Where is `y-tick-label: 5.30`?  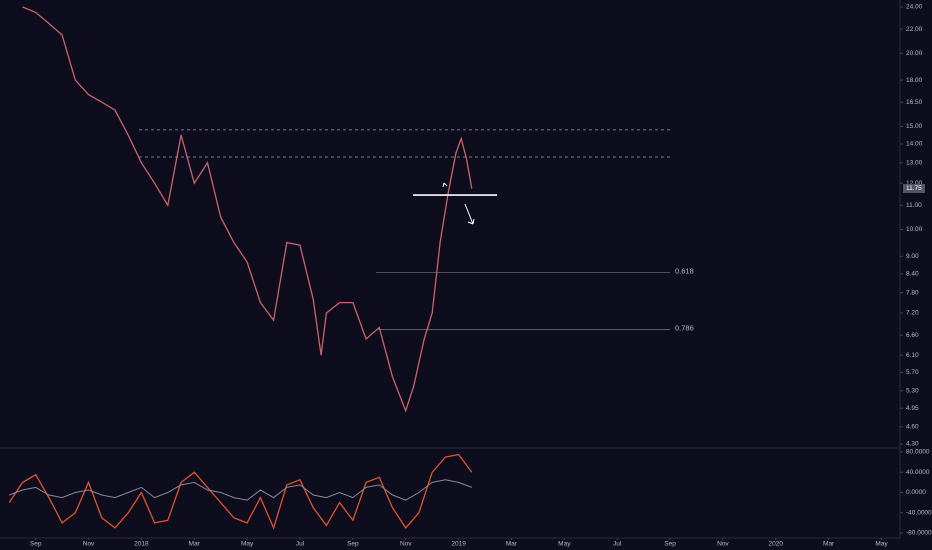 y-tick-label: 5.30 is located at coordinates (912, 391).